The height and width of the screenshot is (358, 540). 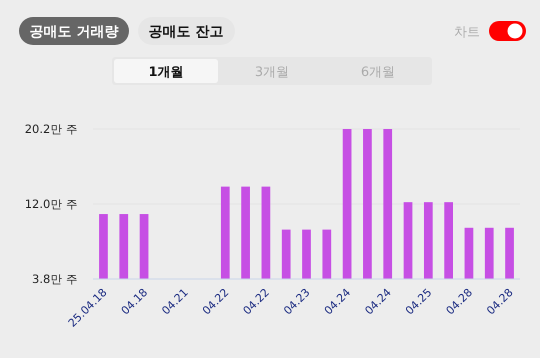 What do you see at coordinates (55, 279) in the screenshot?
I see `y-tick-label: 3.8만 주` at bounding box center [55, 279].